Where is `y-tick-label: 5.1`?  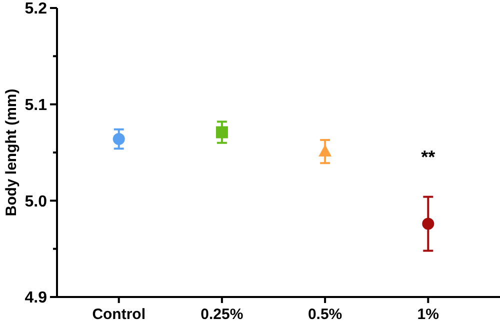
y-tick-label: 5.1 is located at coordinates (36, 105).